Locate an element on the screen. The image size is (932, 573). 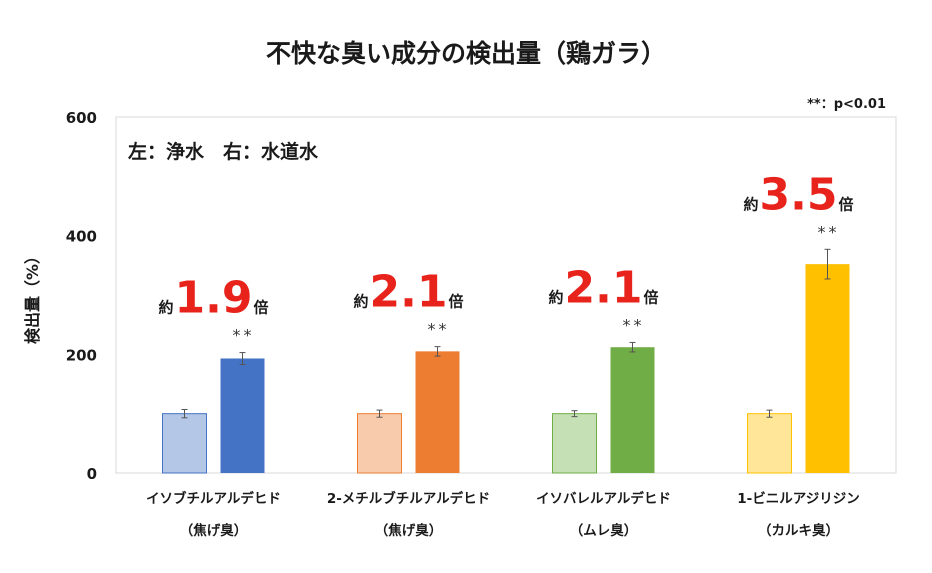
chart-title: 不快な臭い成分の検出量（鶏ガラ） is located at coordinates (466, 53).